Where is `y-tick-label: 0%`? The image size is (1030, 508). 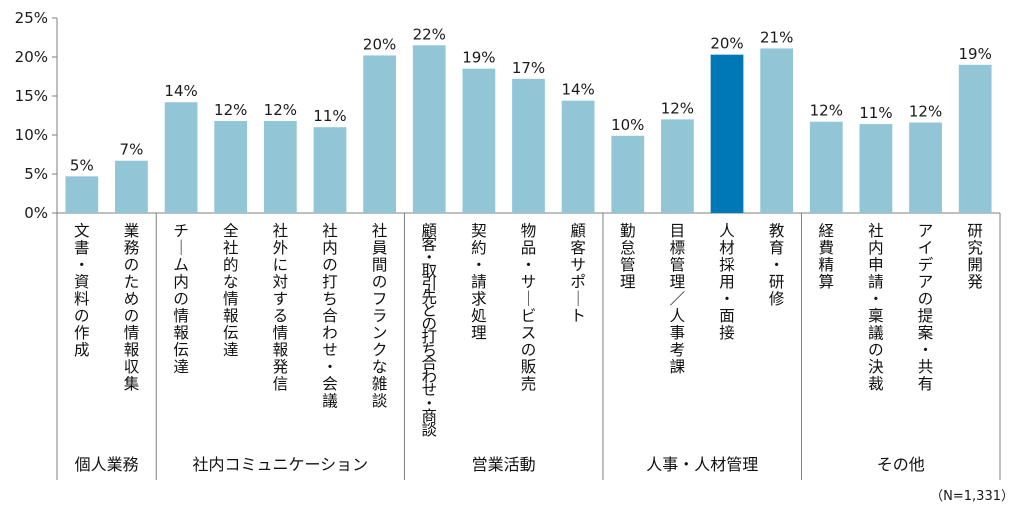
y-tick-label: 0% is located at coordinates (36, 213).